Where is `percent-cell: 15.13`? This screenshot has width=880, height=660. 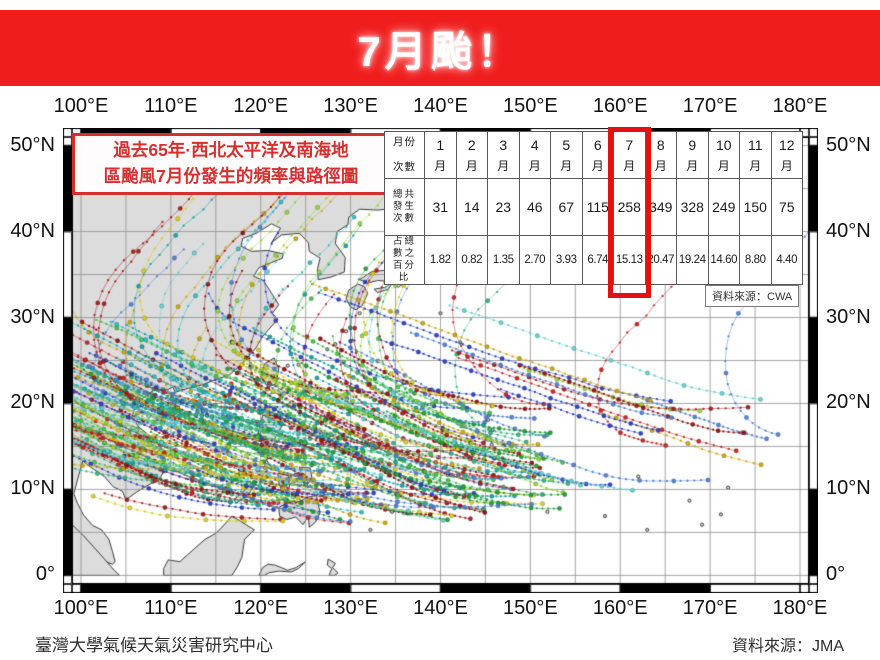
percent-cell: 15.13 is located at coordinates (629, 260).